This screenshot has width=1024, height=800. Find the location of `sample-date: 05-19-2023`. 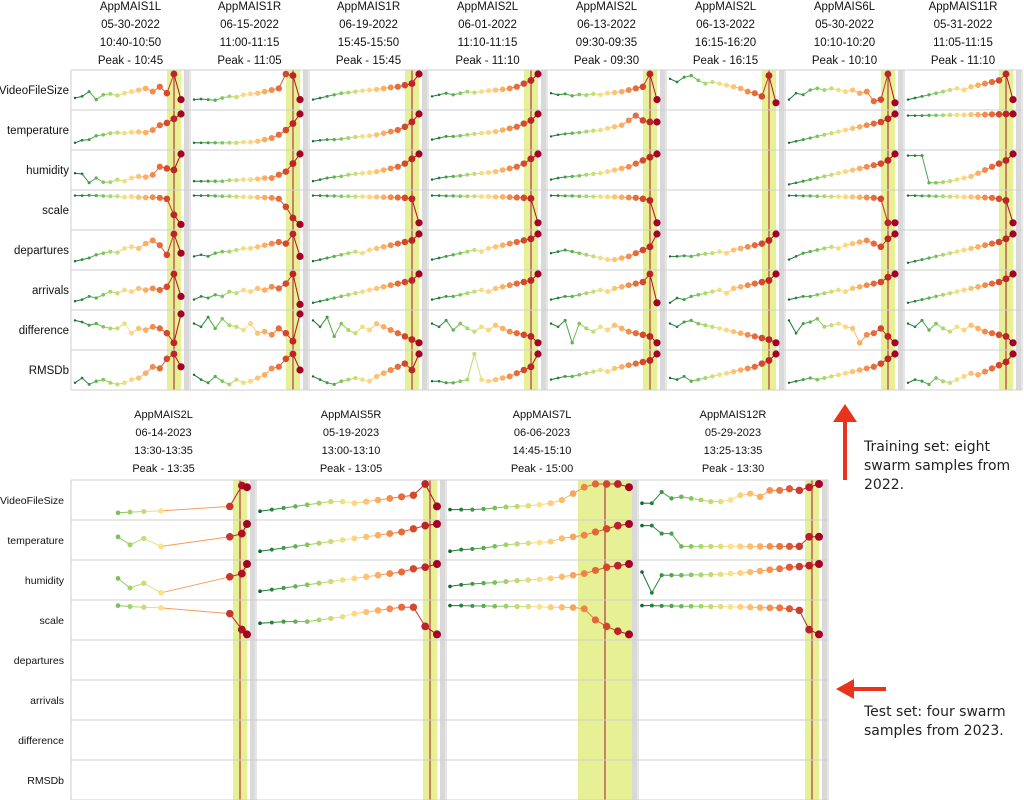

sample-date: 05-19-2023 is located at coordinates (351, 433).